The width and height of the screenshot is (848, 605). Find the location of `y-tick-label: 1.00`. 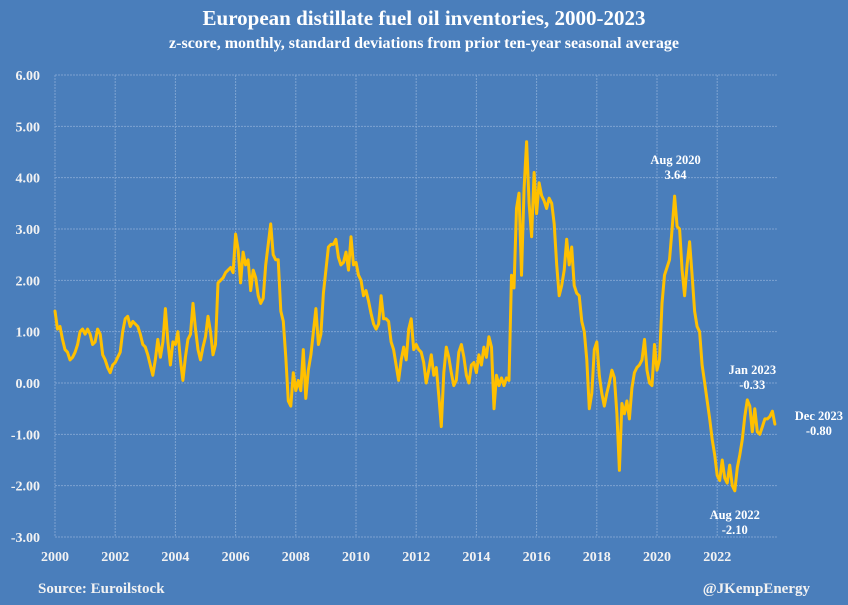

y-tick-label: 1.00 is located at coordinates (28, 333).